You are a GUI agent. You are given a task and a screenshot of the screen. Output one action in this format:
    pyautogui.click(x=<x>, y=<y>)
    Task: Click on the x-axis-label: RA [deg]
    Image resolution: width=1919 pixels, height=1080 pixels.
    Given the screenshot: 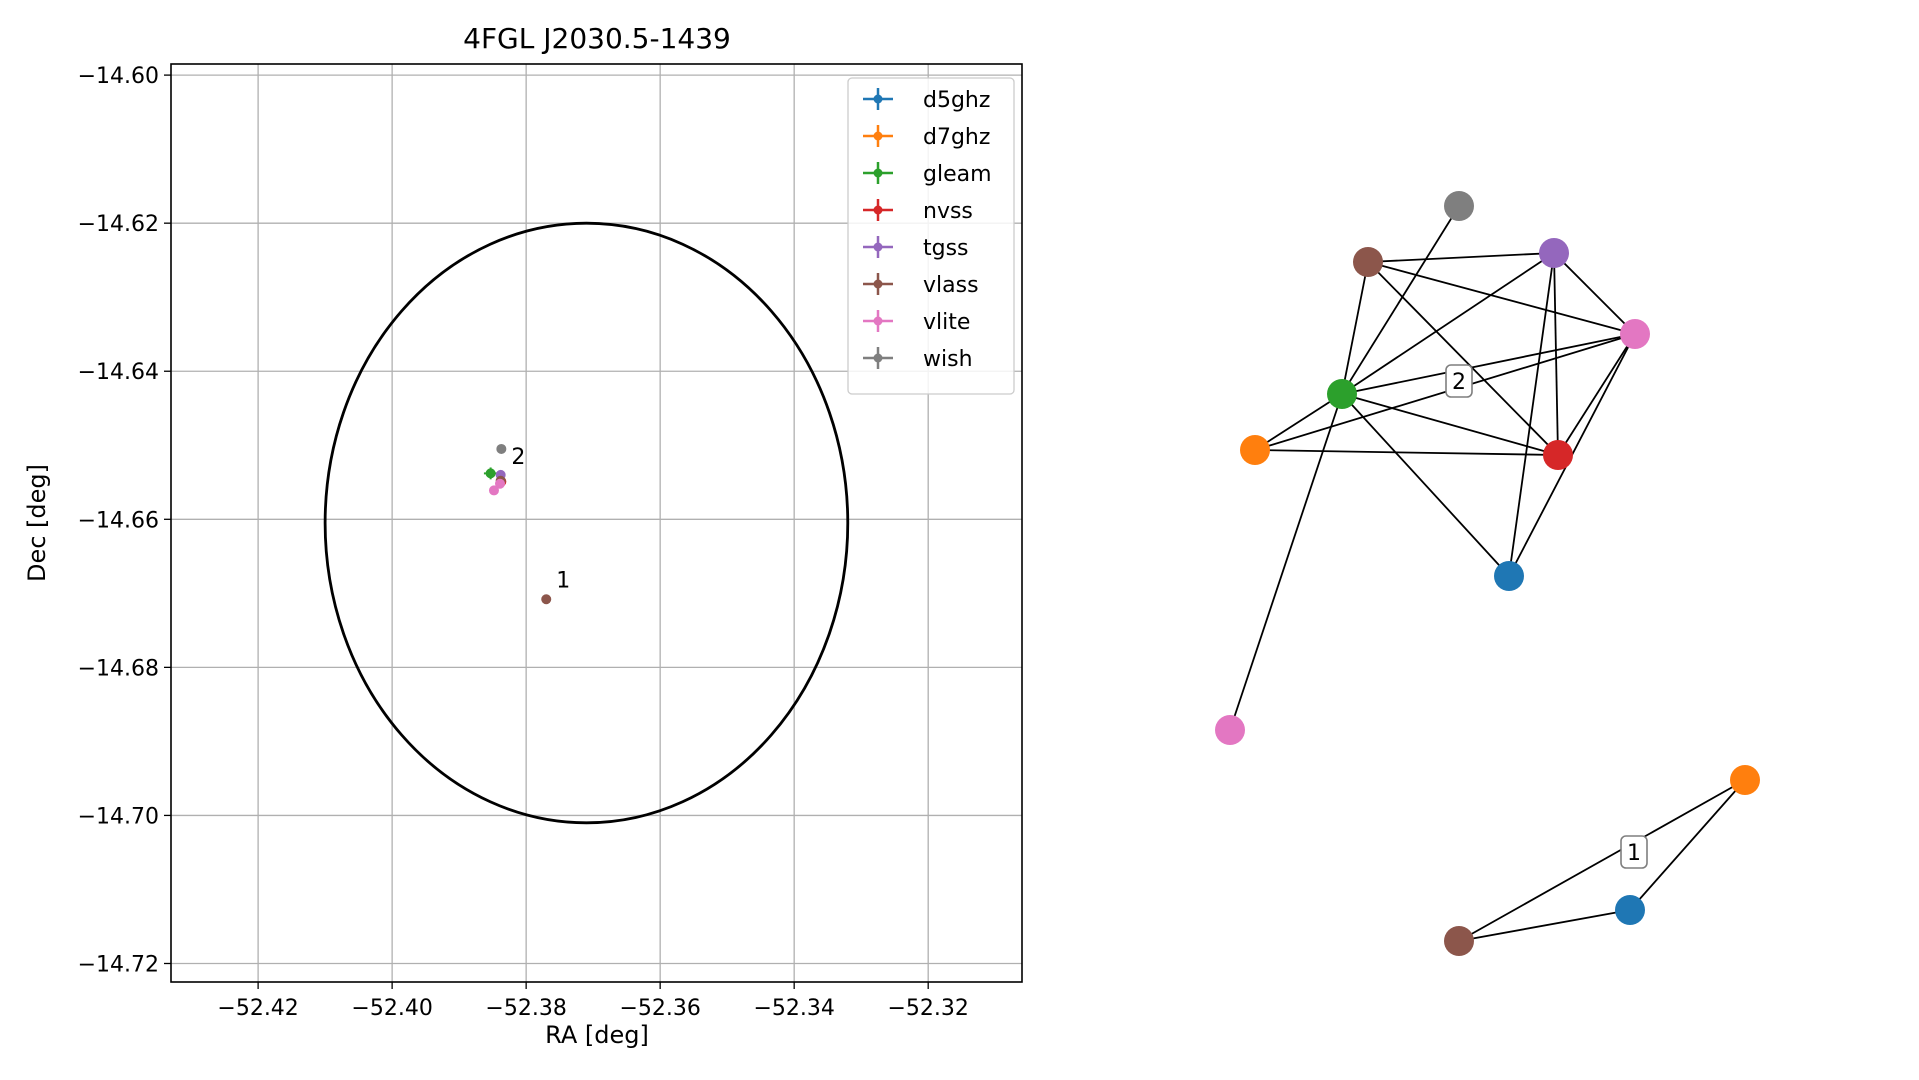 What is the action you would take?
    pyautogui.click(x=597, y=1035)
    